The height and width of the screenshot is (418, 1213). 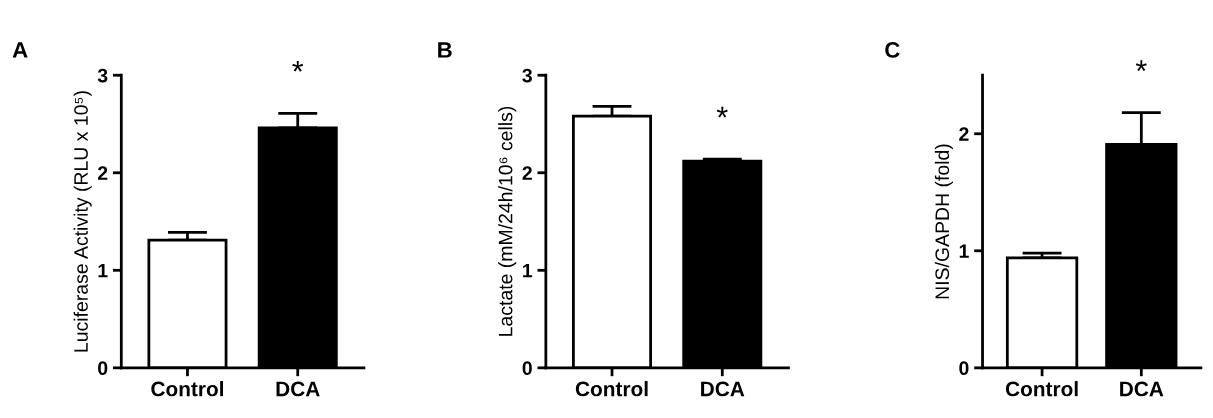 I want to click on chart-title: B, so click(x=445, y=50).